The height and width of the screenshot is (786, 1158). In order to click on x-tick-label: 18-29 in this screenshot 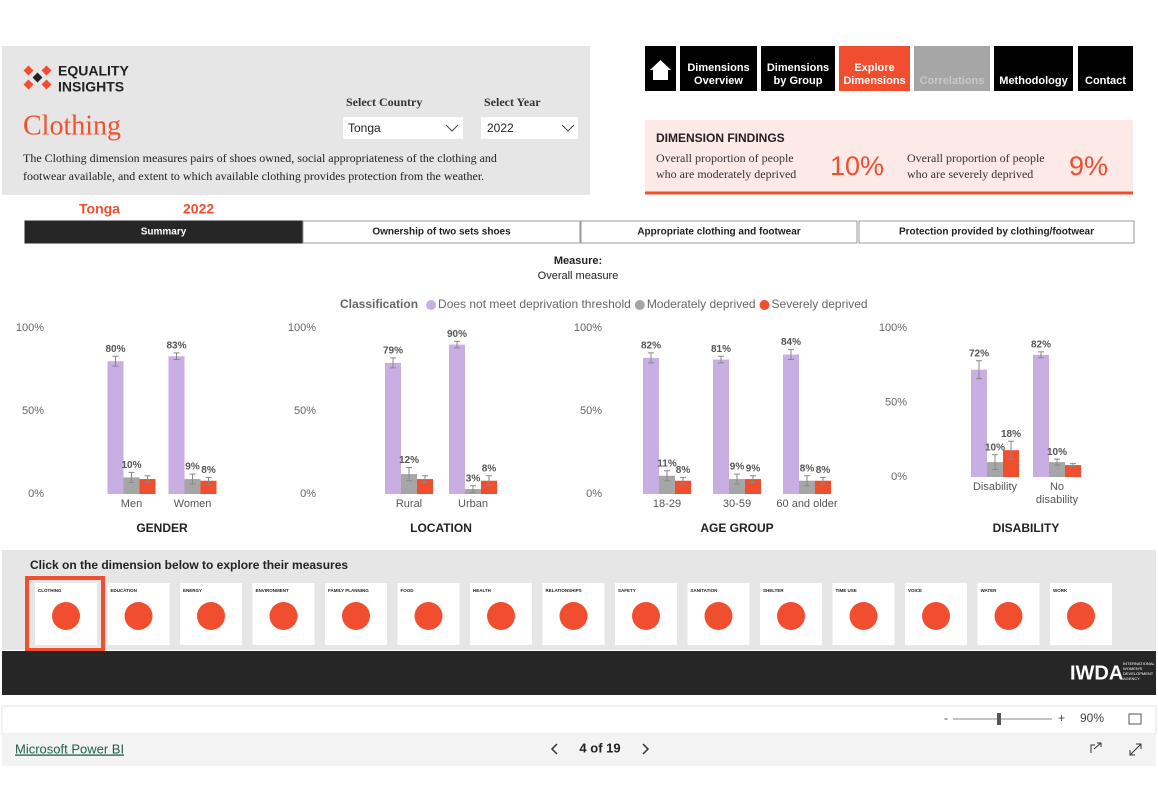, I will do `click(667, 504)`.